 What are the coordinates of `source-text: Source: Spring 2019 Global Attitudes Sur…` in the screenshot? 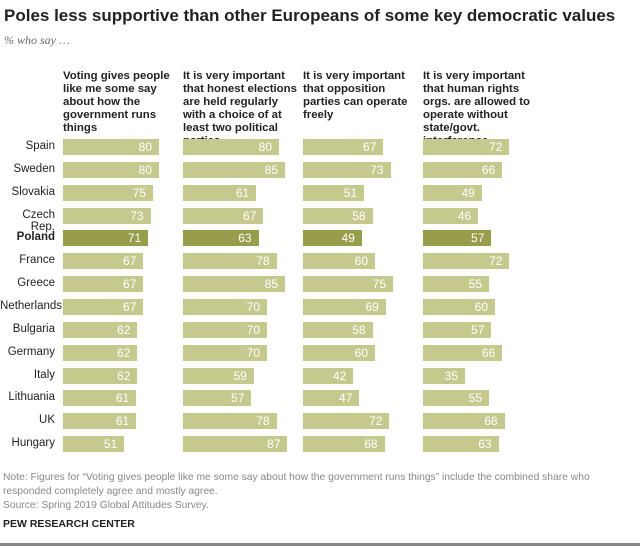 It's located at (106, 505).